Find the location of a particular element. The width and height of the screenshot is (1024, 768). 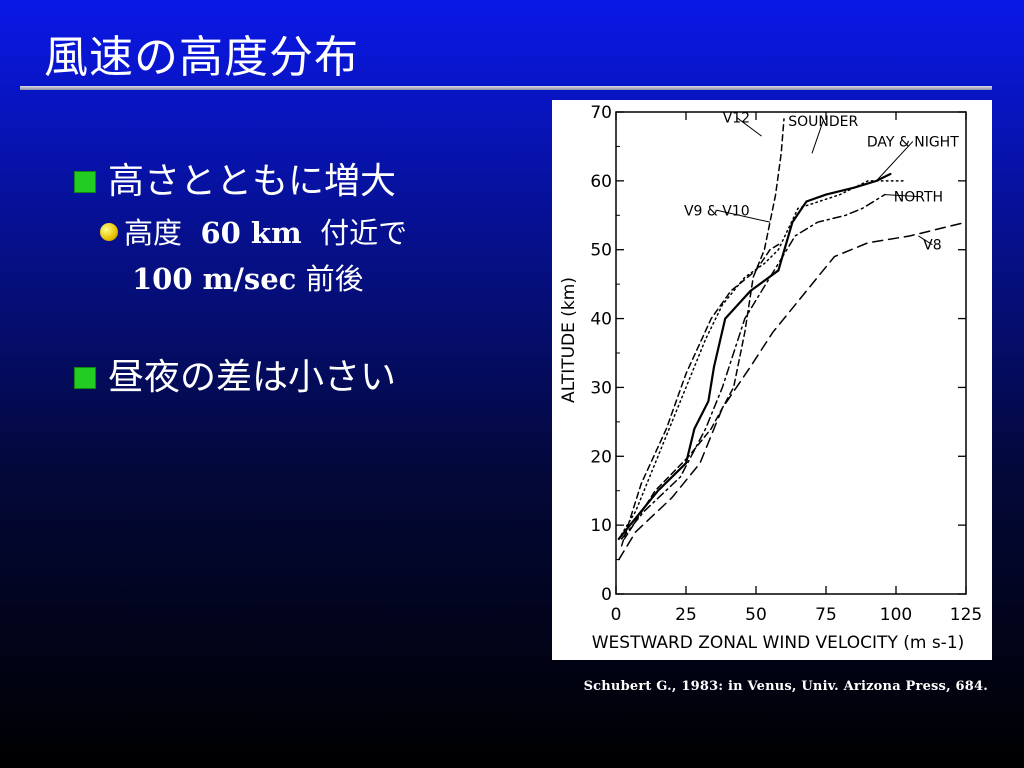

series-line-sounder is located at coordinates (754, 356).